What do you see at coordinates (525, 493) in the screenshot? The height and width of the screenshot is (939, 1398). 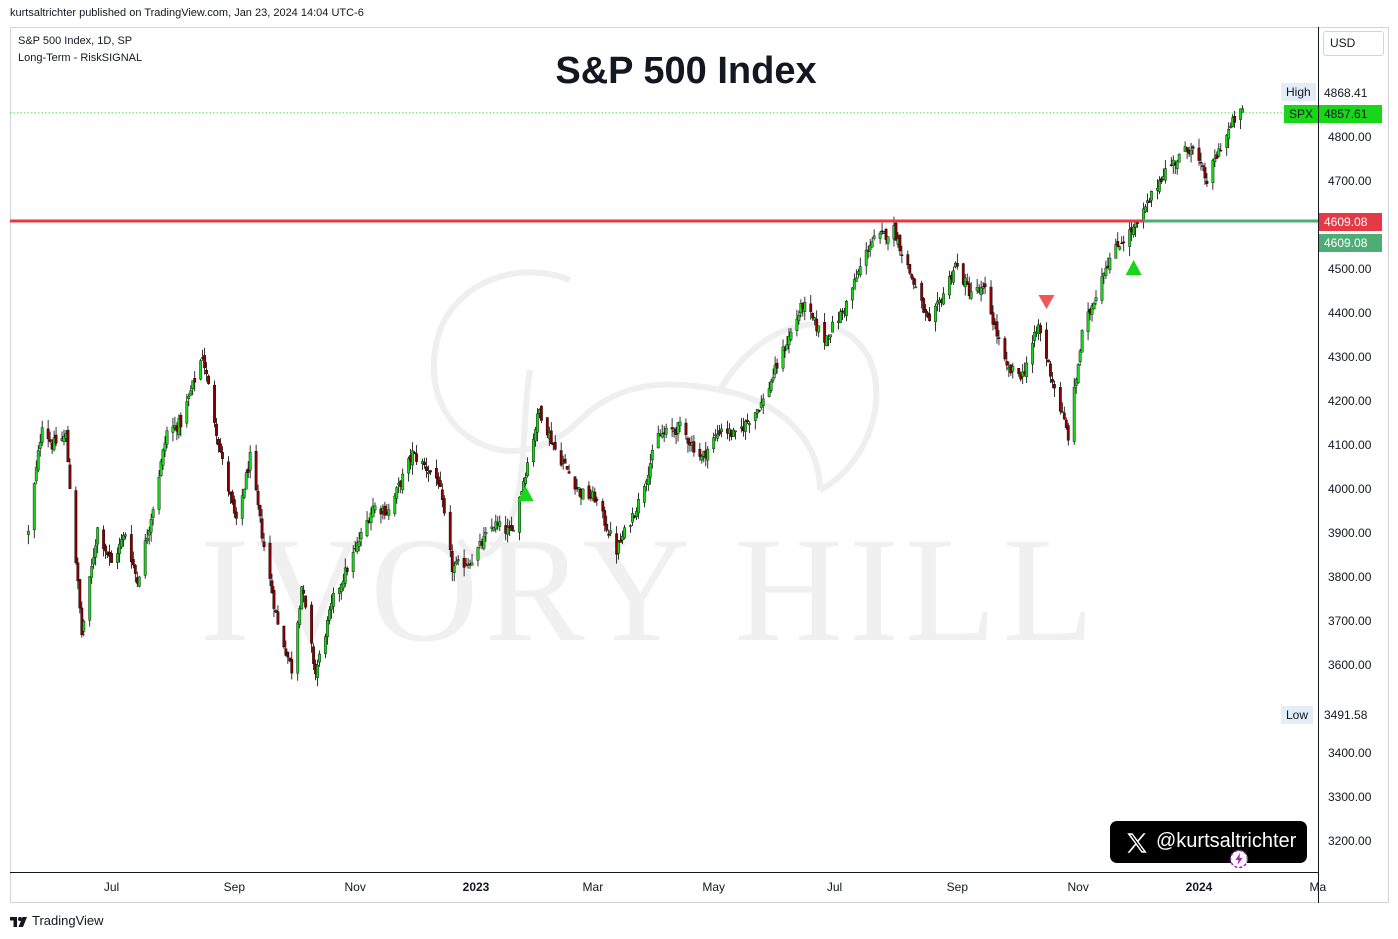 I see `buy-signal-marker` at bounding box center [525, 493].